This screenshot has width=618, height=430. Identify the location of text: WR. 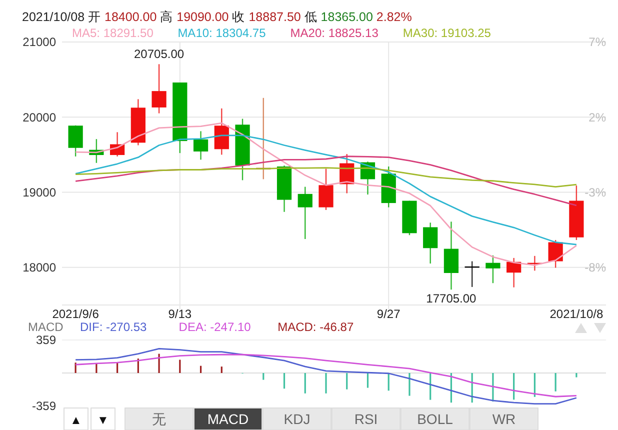
(504, 419).